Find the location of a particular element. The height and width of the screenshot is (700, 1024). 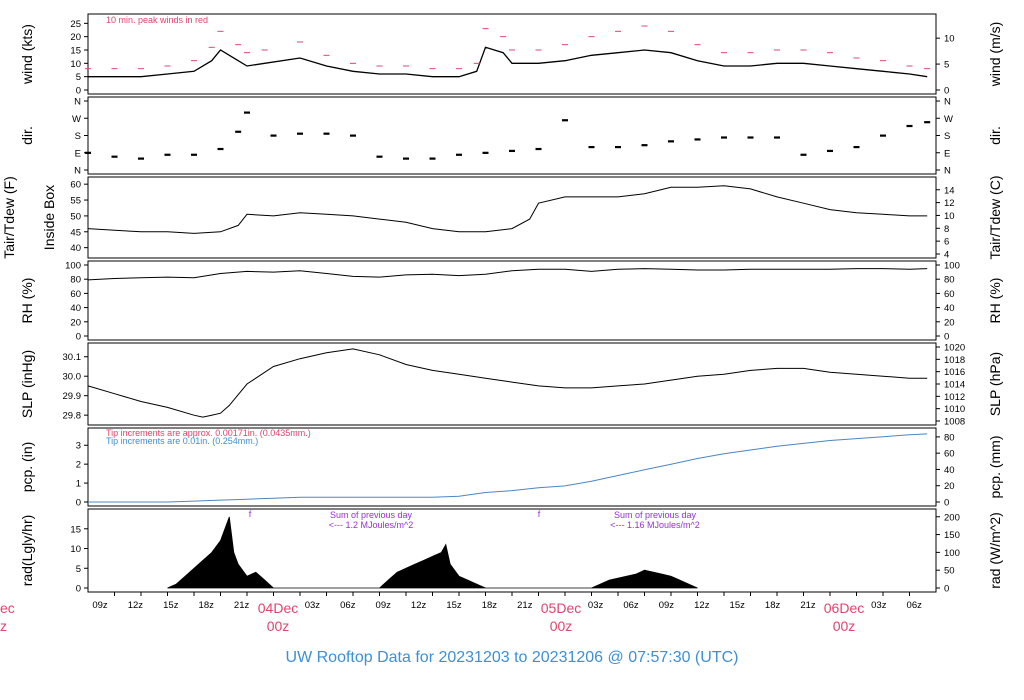

pcp-ytick-right-label: 20 is located at coordinates (949, 486).